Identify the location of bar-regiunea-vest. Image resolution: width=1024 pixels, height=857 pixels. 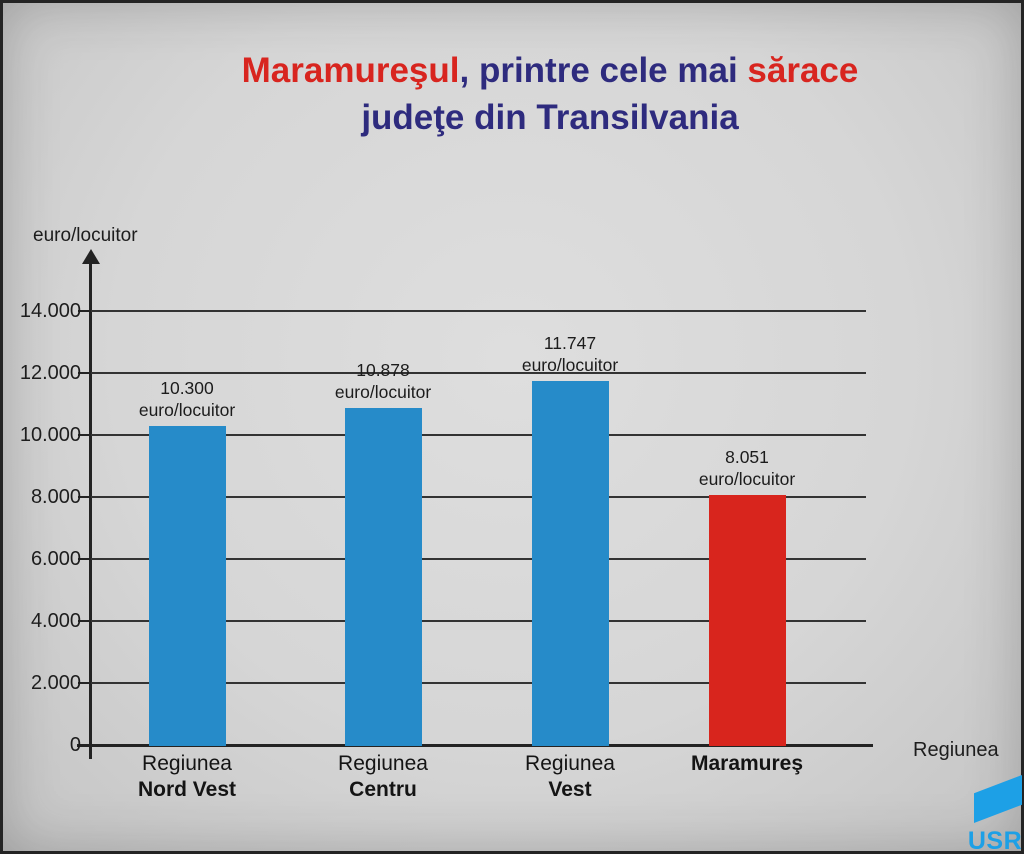
(570, 563).